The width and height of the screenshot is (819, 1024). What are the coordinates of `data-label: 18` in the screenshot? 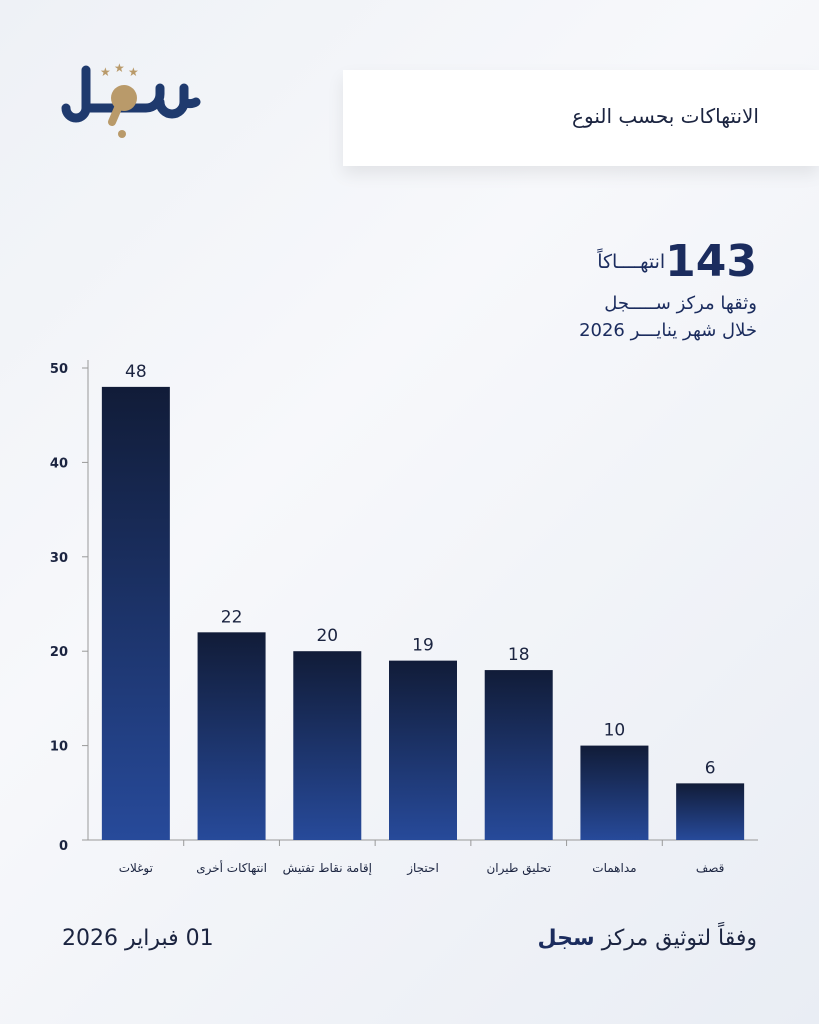 It's located at (519, 655).